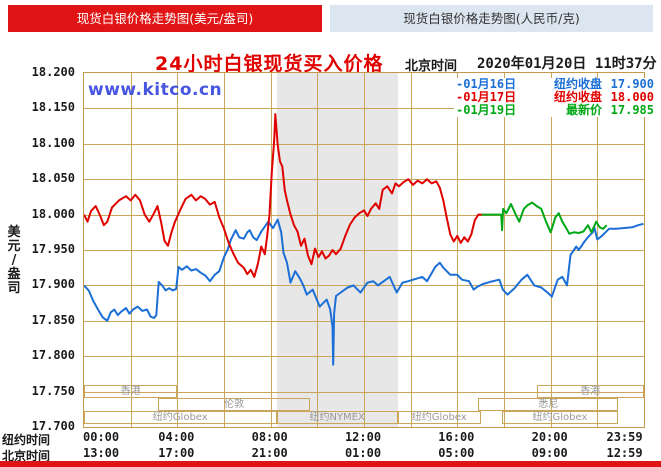  What do you see at coordinates (632, 97) in the screenshot?
I see `legend-value: 18.000` at bounding box center [632, 97].